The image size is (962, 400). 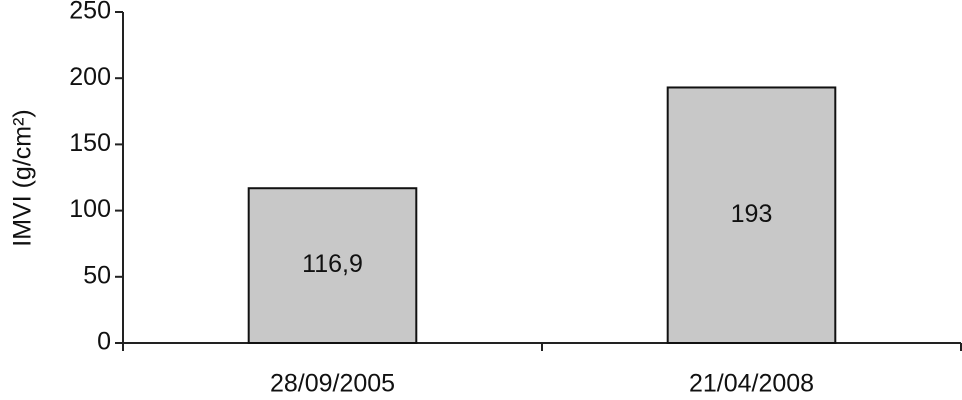 I want to click on value-label: 193, so click(x=752, y=214).